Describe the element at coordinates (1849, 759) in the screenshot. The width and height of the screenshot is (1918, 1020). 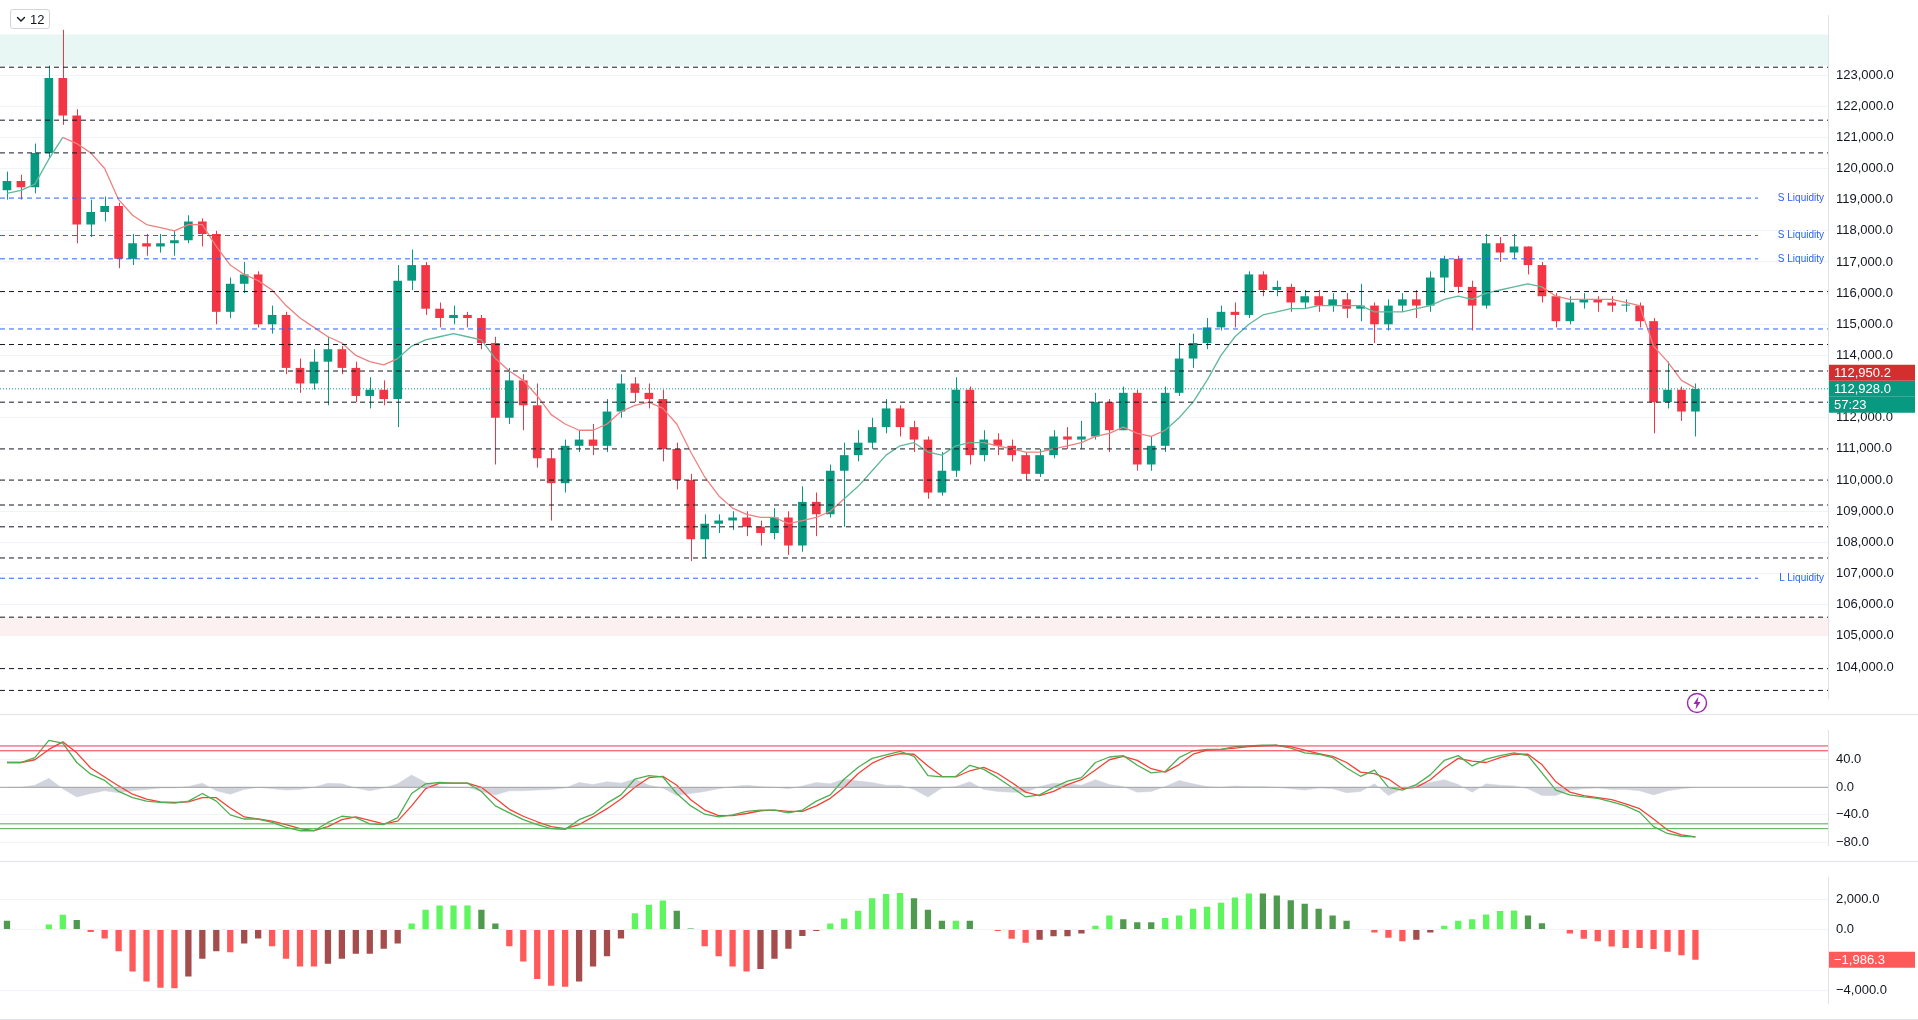
I see `y-tick-label: 40.0` at that location.